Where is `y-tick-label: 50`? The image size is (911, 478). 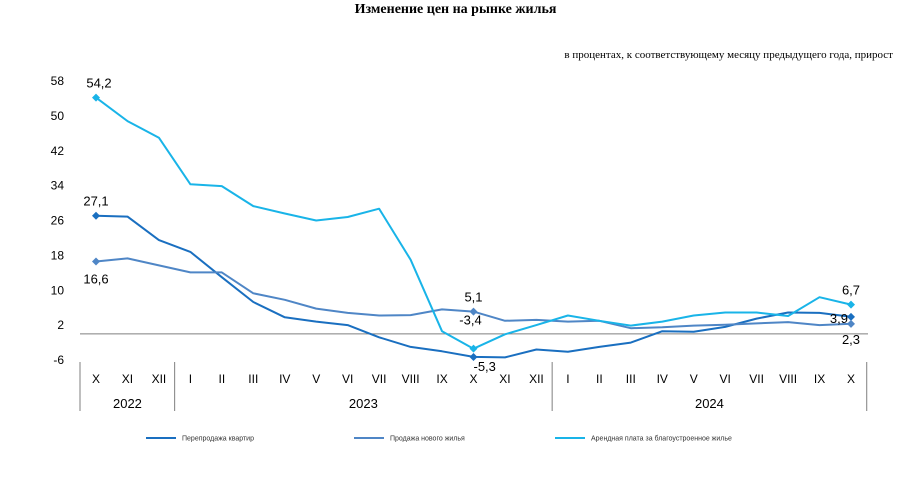 y-tick-label: 50 is located at coordinates (58, 116).